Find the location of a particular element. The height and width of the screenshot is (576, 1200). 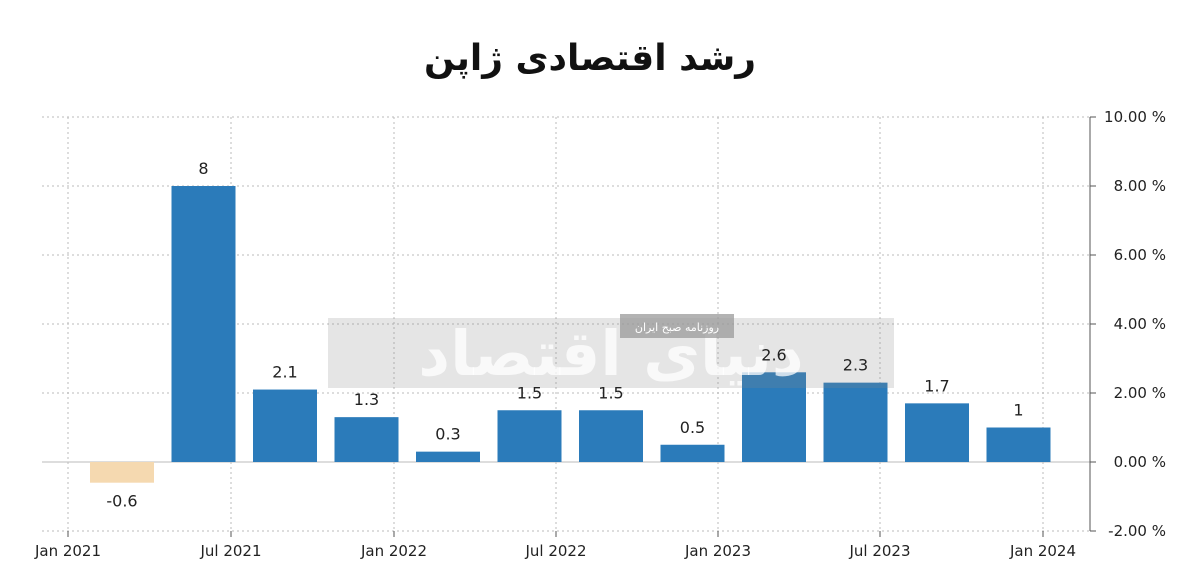

x-tick-label: Jan 2021 is located at coordinates (67, 551).